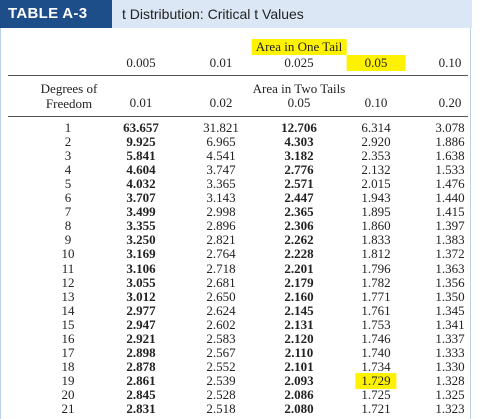 The image size is (491, 419). Describe the element at coordinates (68, 352) in the screenshot. I see `df-value: 17` at that location.